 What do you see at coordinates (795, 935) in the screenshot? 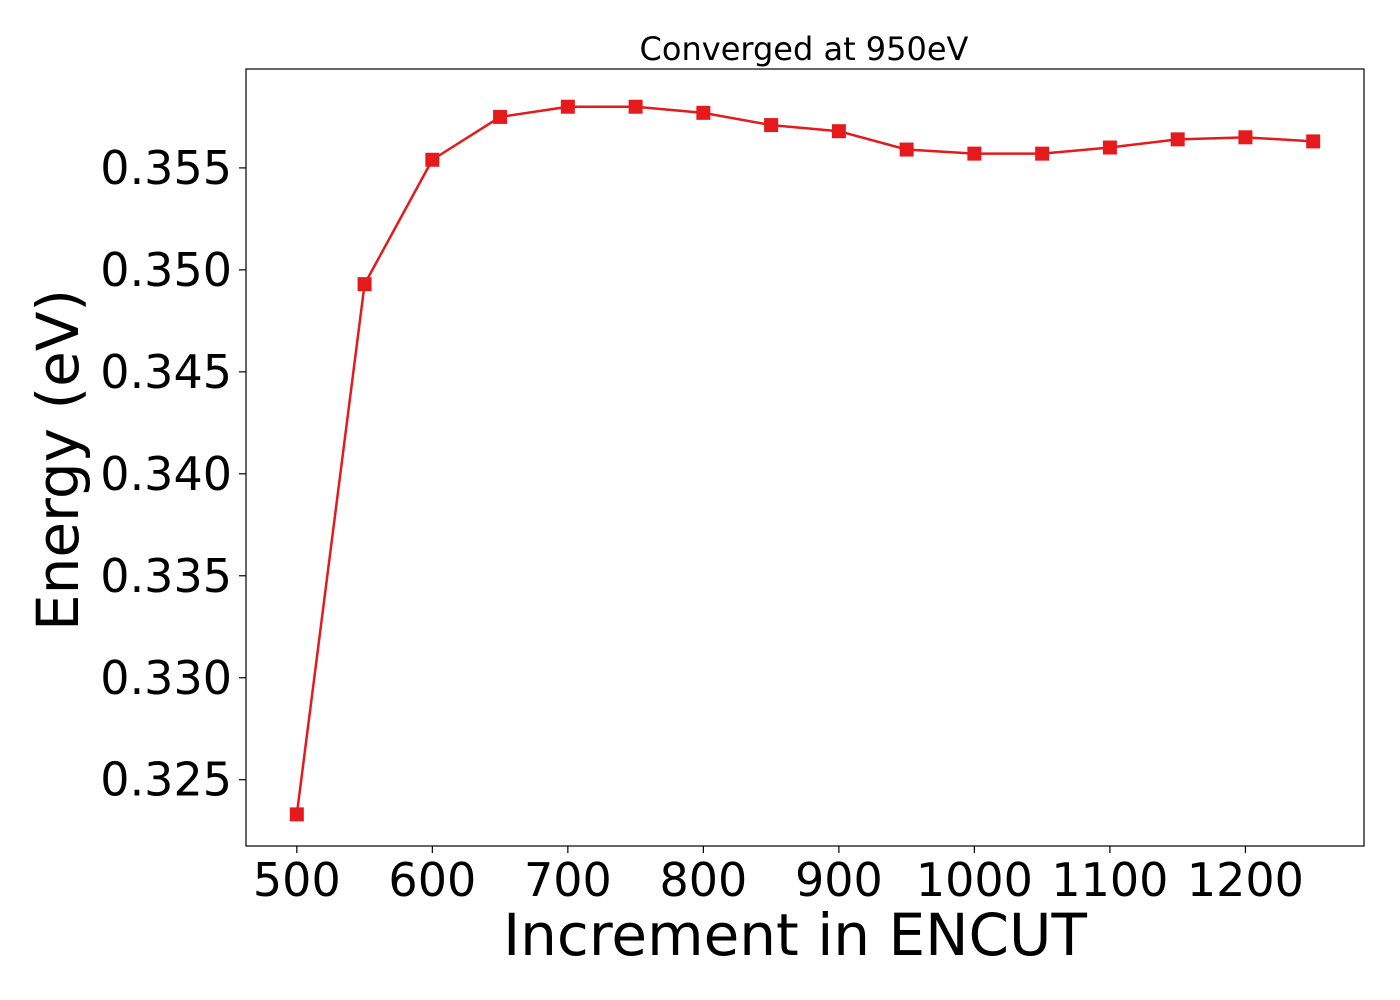
I see `x-axis-label: Increment in ENCUT` at bounding box center [795, 935].